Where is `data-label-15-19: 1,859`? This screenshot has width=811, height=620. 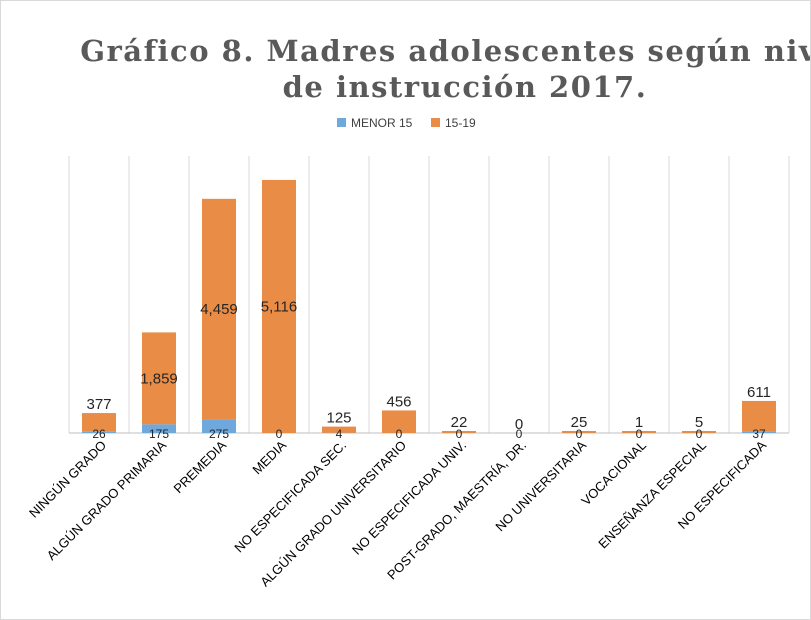
data-label-15-19: 1,859 is located at coordinates (159, 378).